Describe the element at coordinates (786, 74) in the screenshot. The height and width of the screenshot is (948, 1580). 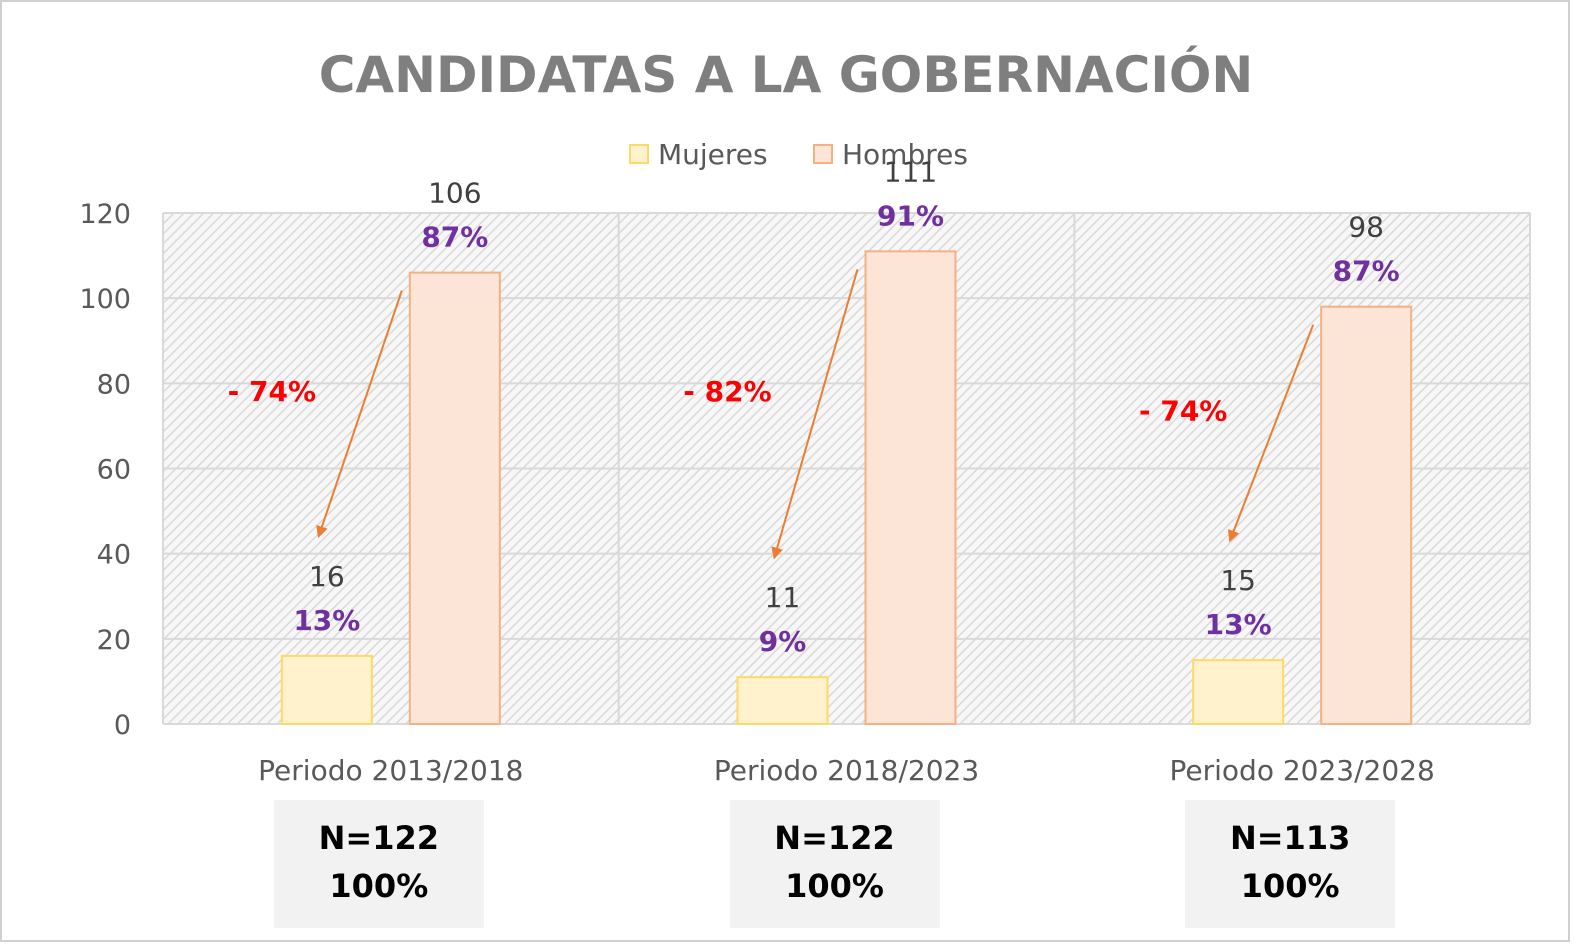
I see `chart-title: CANDIDATAS A LA GOBERNACIÓN` at that location.